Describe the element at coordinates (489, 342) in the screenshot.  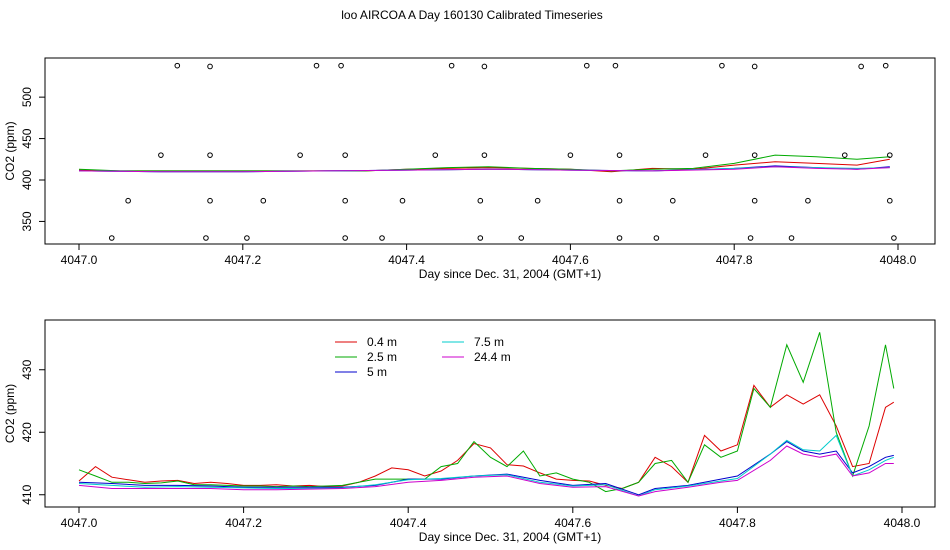
I see `legend-label: 7.5 m` at that location.